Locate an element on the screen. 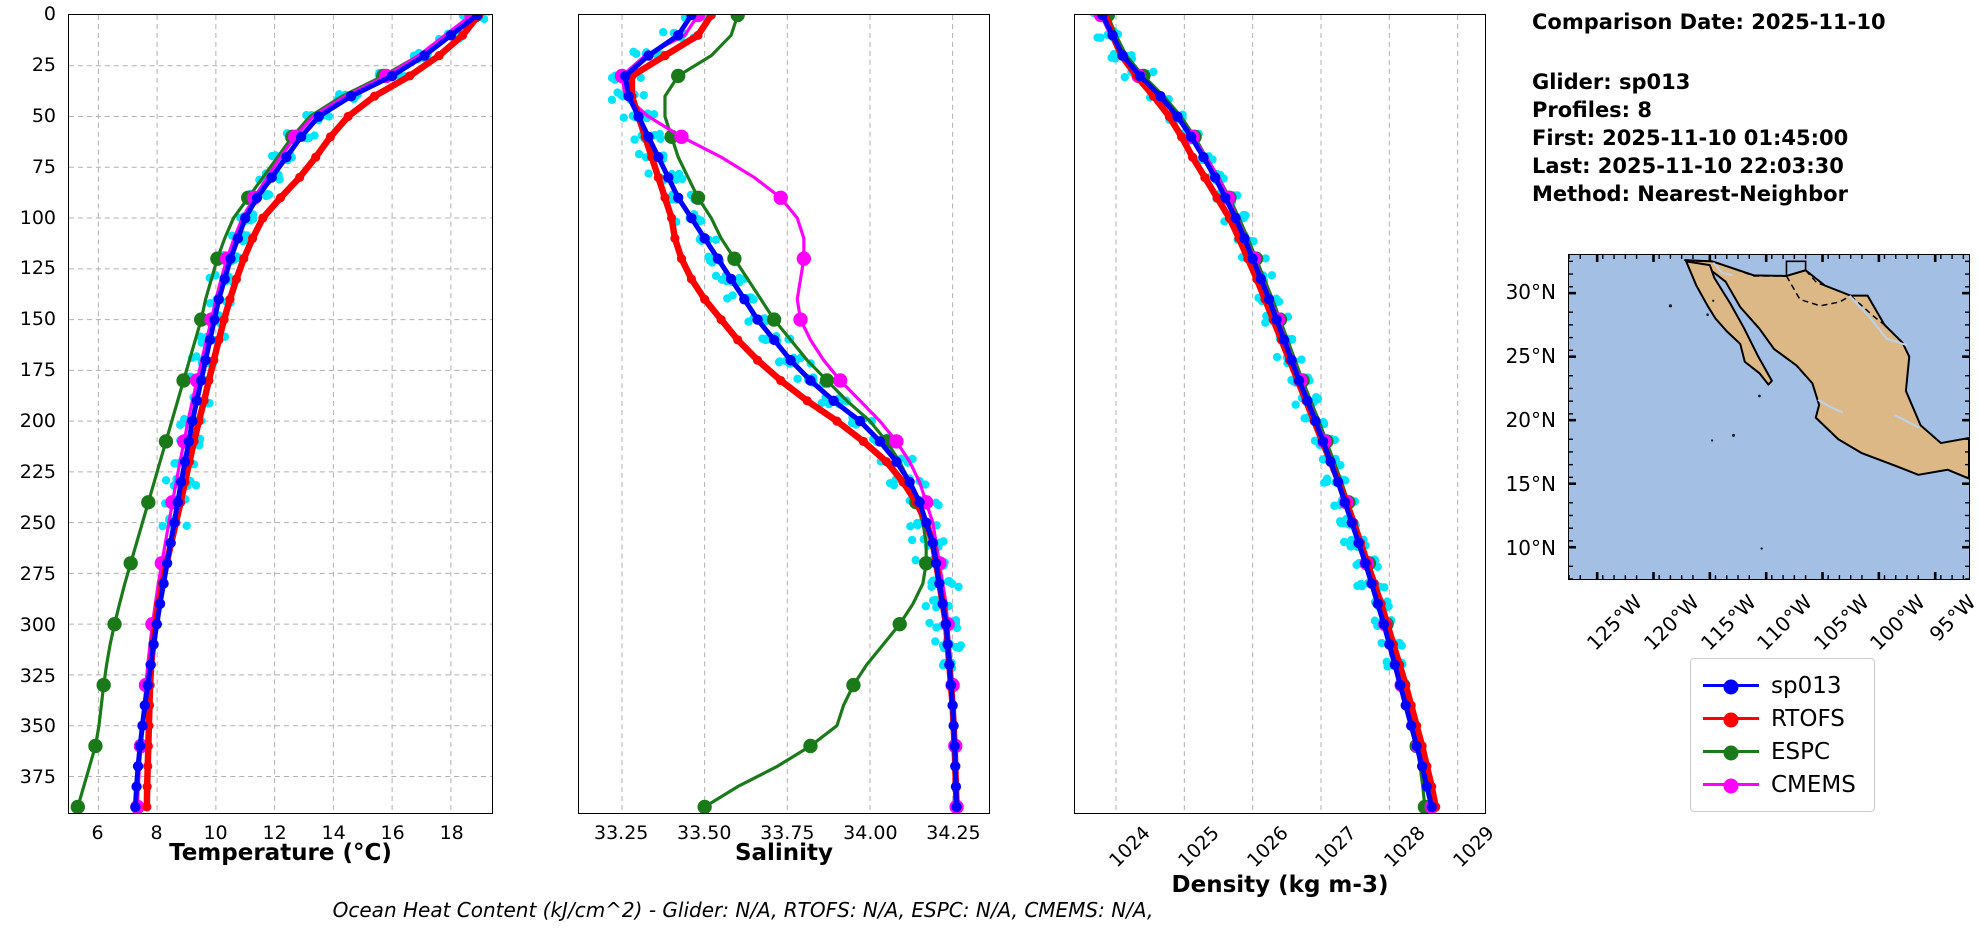 The image size is (1978, 934). legend-label-sp013: sp013 is located at coordinates (1806, 685).